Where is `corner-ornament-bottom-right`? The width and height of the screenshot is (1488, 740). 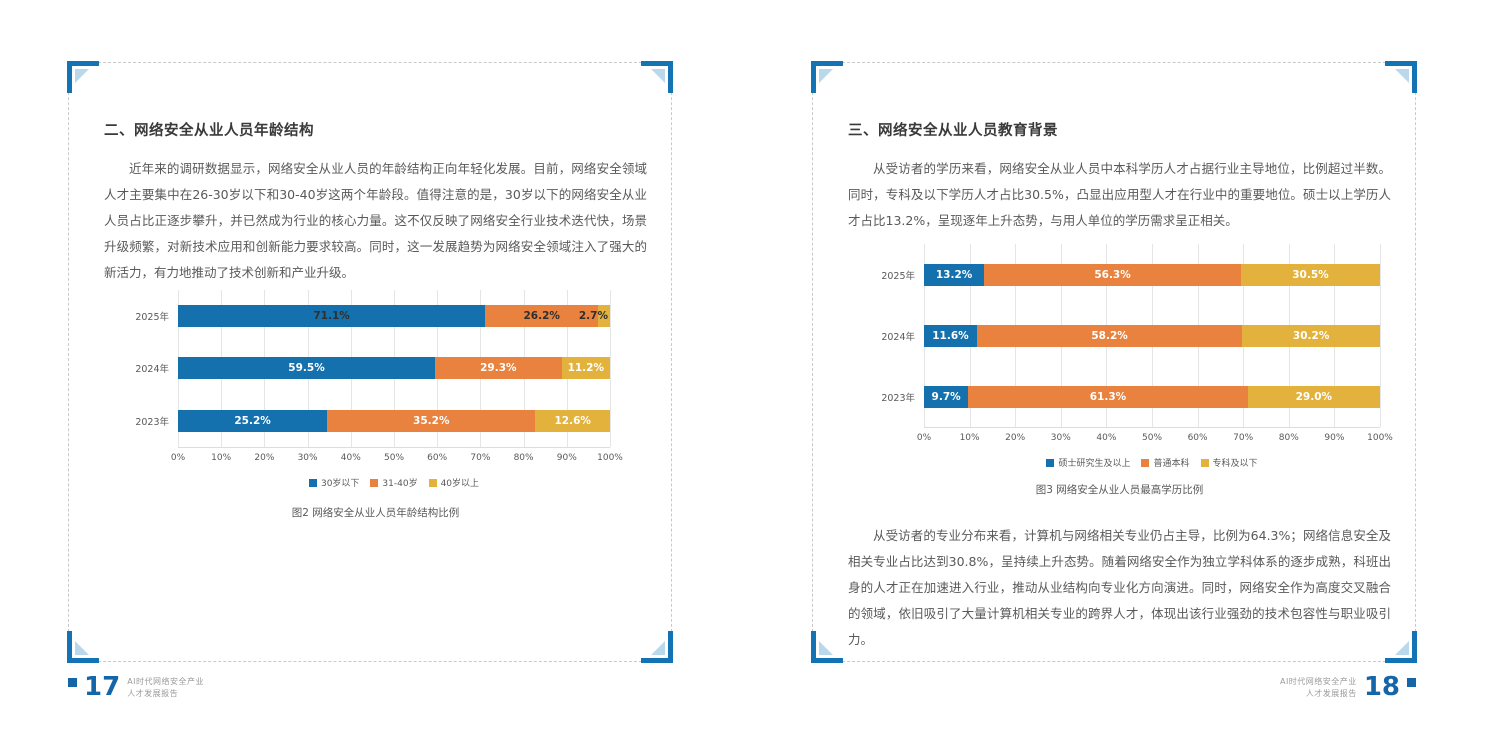 corner-ornament-bottom-right is located at coordinates (657, 647).